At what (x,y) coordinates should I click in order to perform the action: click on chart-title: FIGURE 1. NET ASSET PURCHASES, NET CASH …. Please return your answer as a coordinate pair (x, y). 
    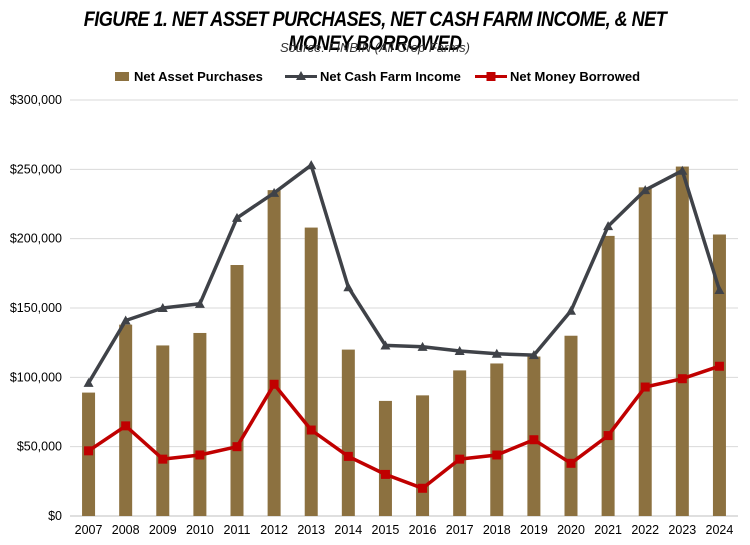
    Looking at the image, I should click on (375, 31).